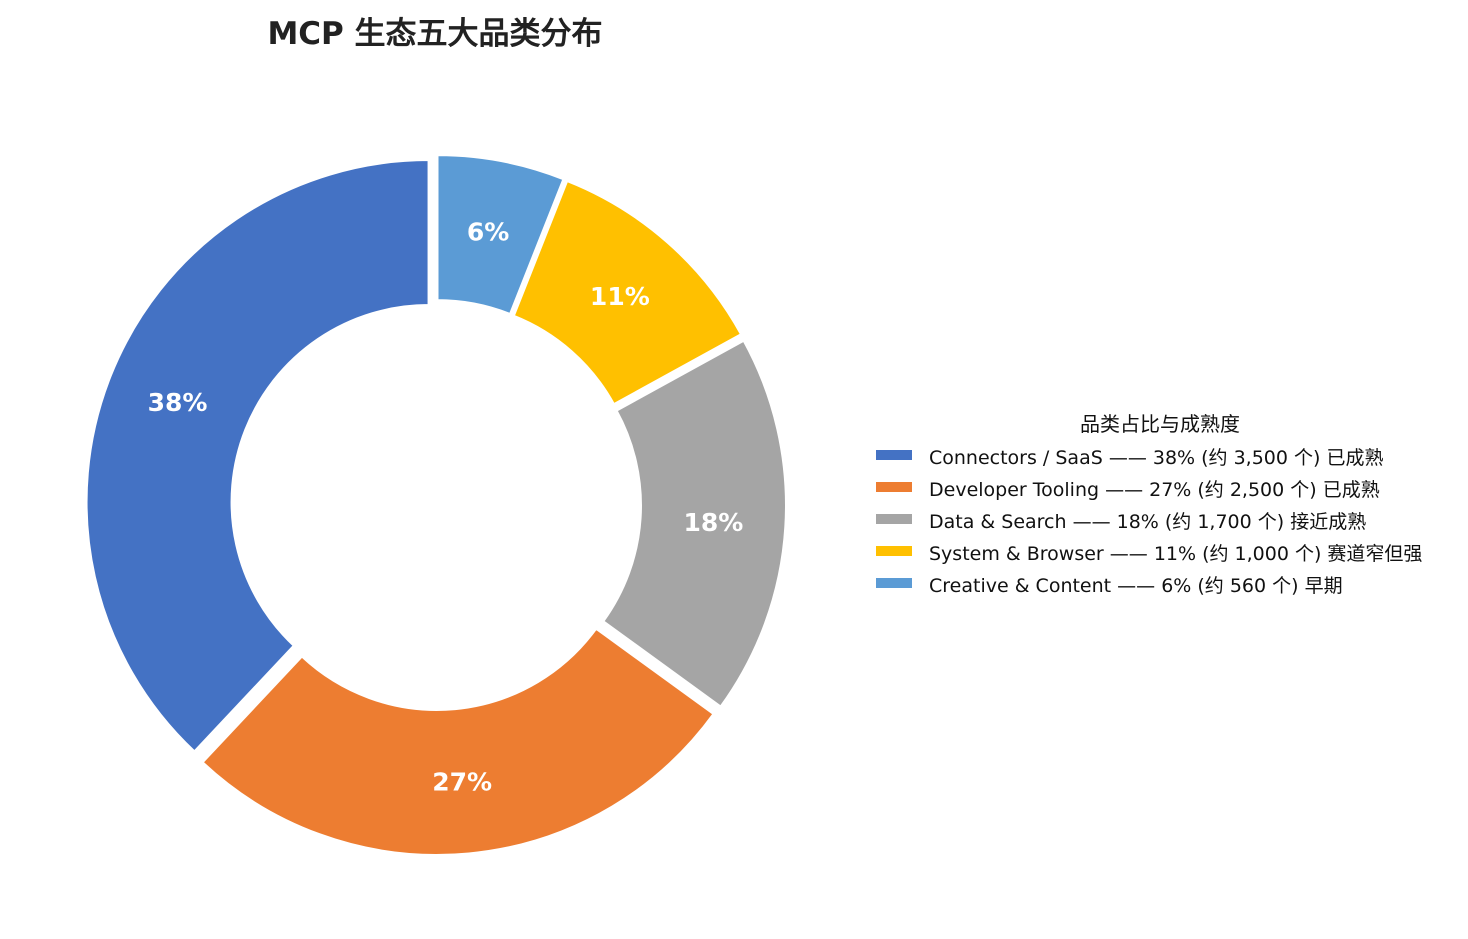  What do you see at coordinates (435, 34) in the screenshot?
I see `chart-title: MCP 生态五大品类分布` at bounding box center [435, 34].